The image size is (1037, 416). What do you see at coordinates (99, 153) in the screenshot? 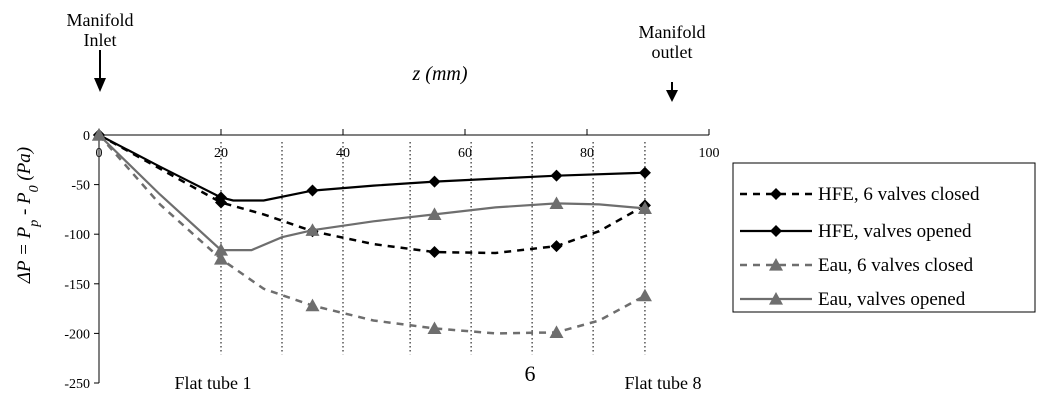
I see `x-tick-label: 0` at bounding box center [99, 153].